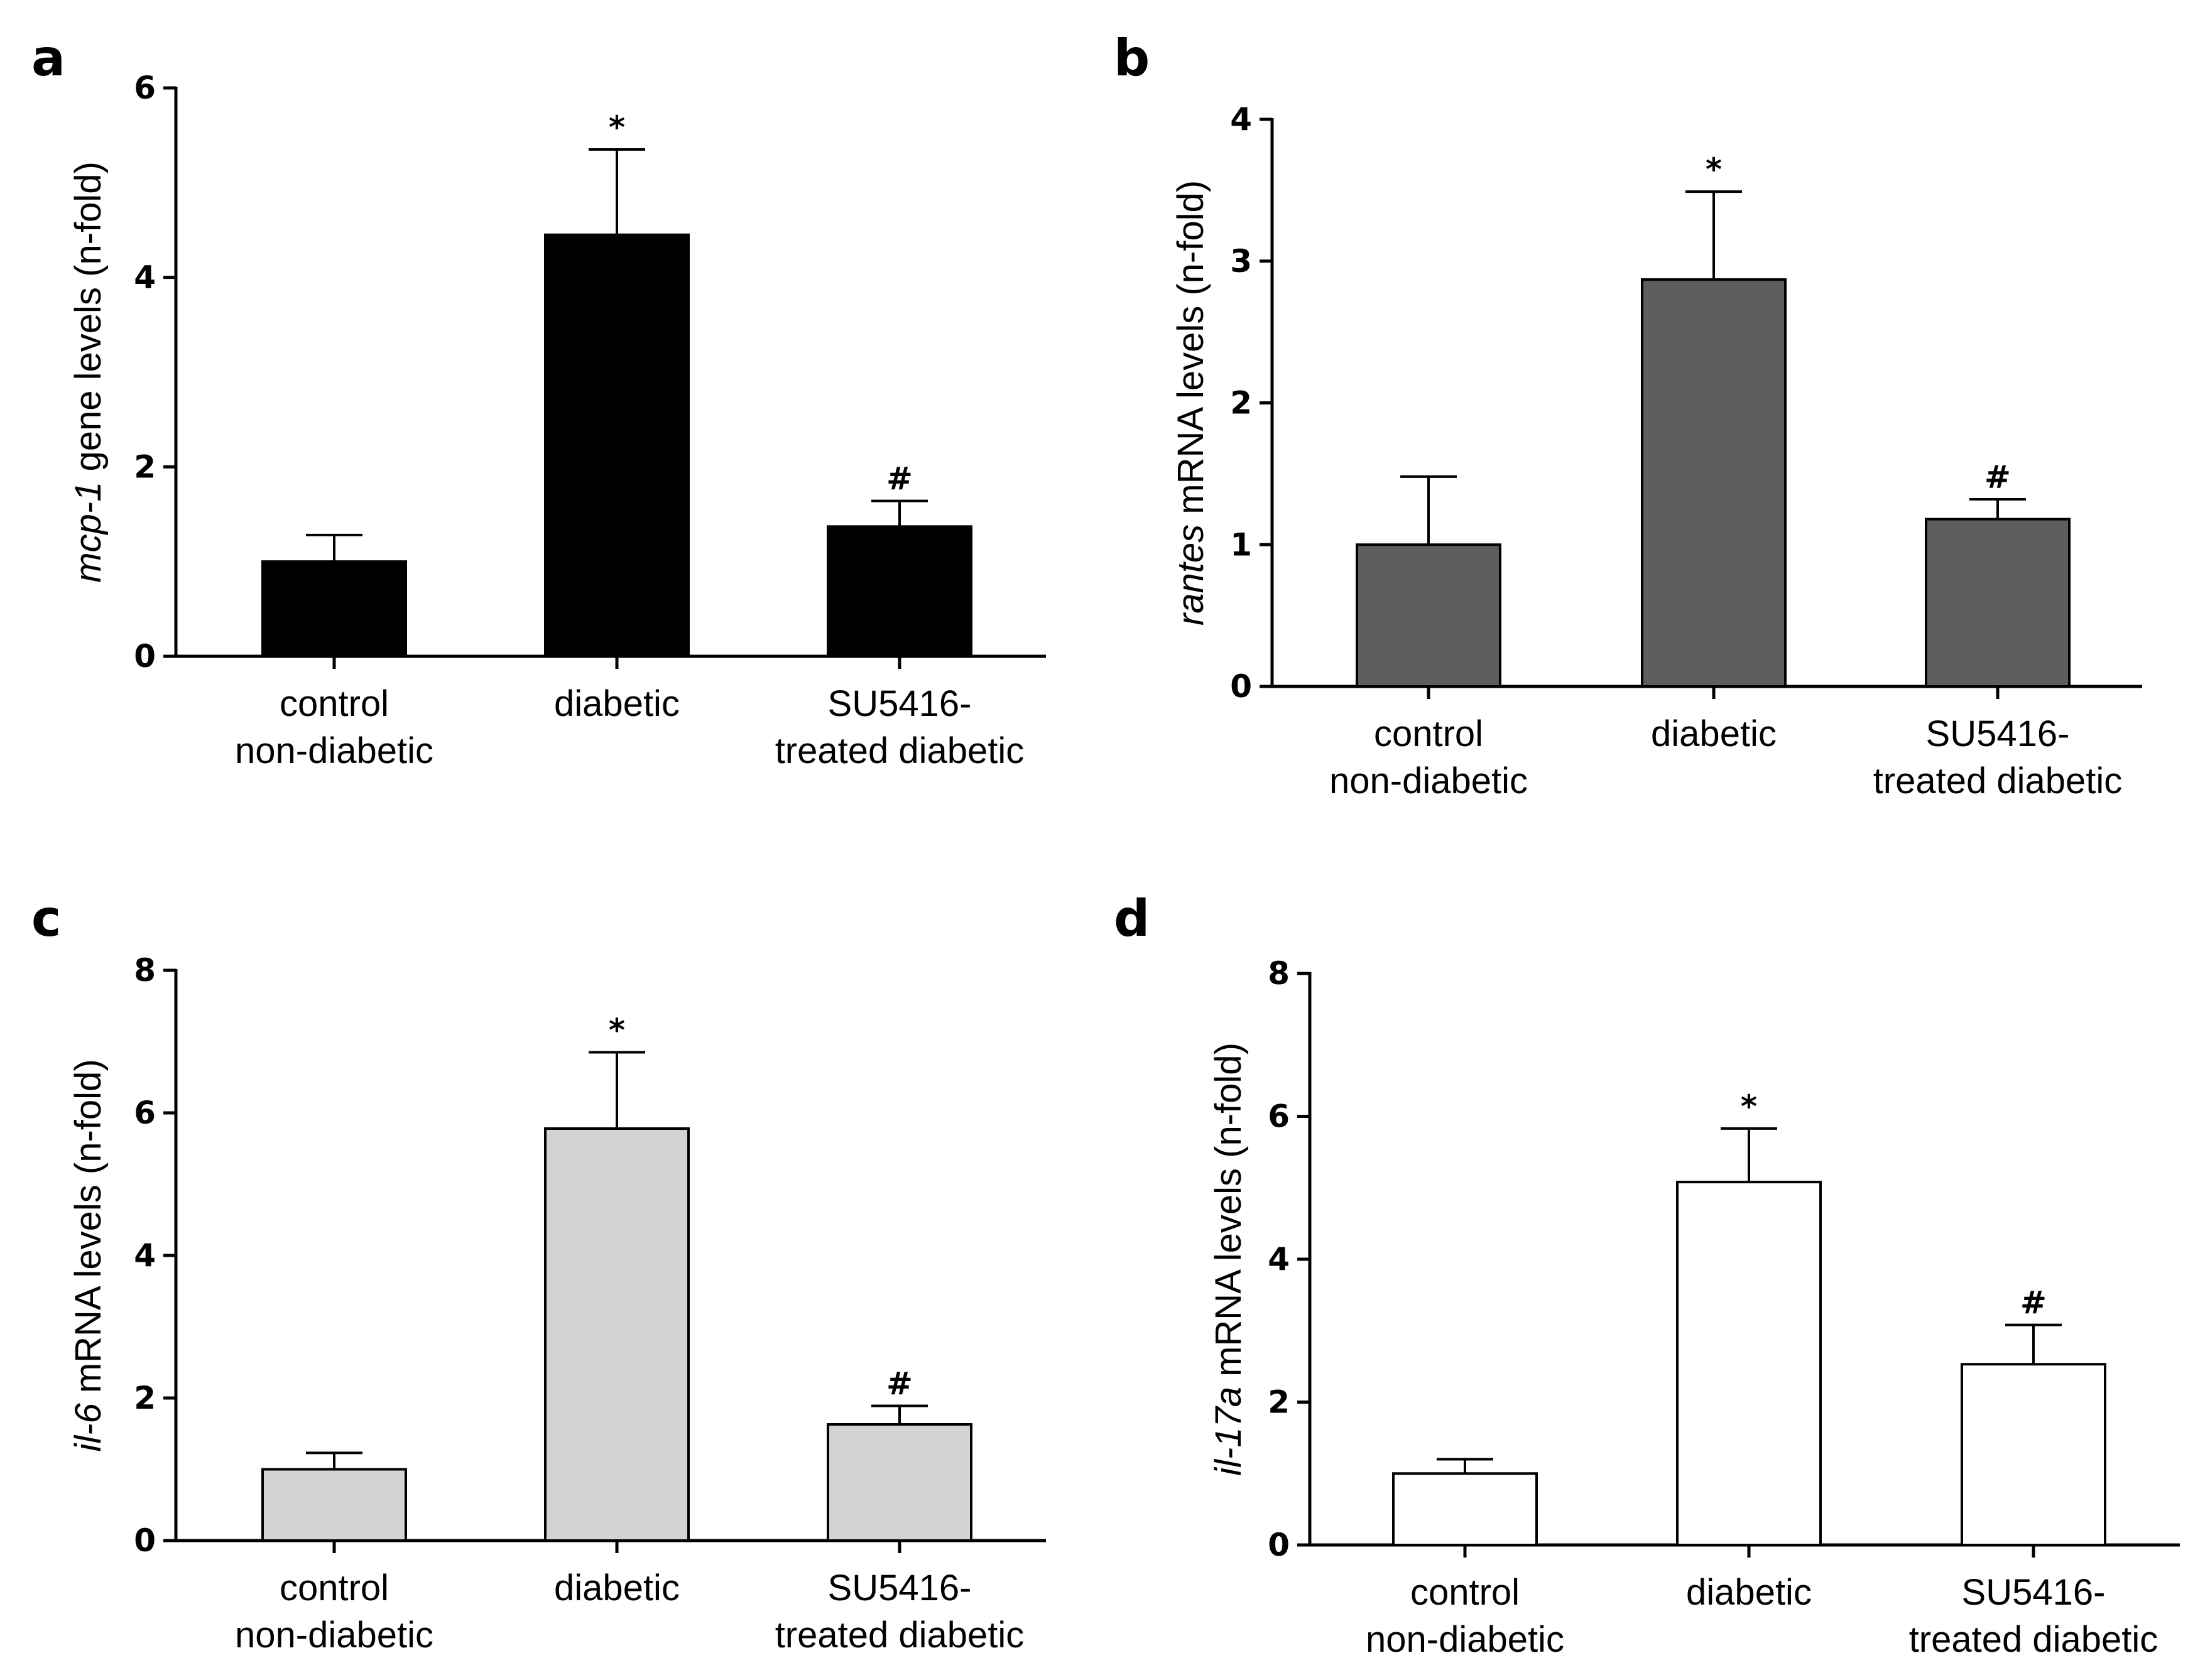 The image size is (2210, 1680). I want to click on panel-letter: d, so click(1132, 918).